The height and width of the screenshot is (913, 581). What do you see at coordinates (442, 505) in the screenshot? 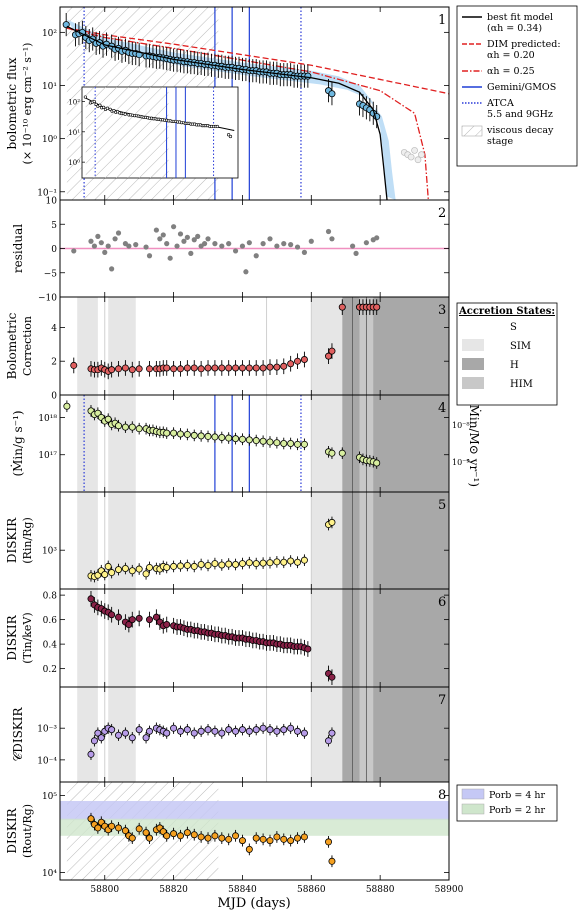
I see `panel-number: 5` at bounding box center [442, 505].